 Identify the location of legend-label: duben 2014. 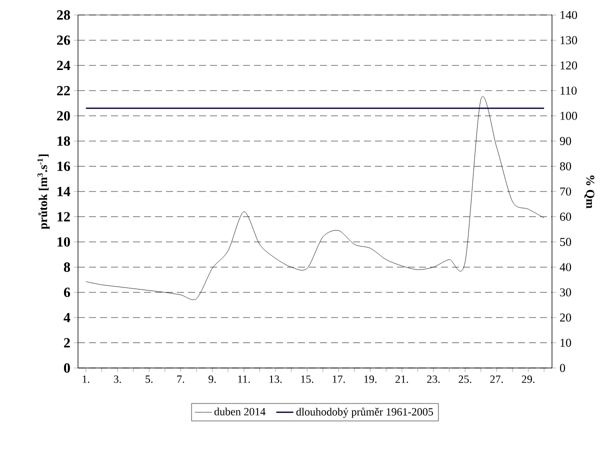
(240, 412).